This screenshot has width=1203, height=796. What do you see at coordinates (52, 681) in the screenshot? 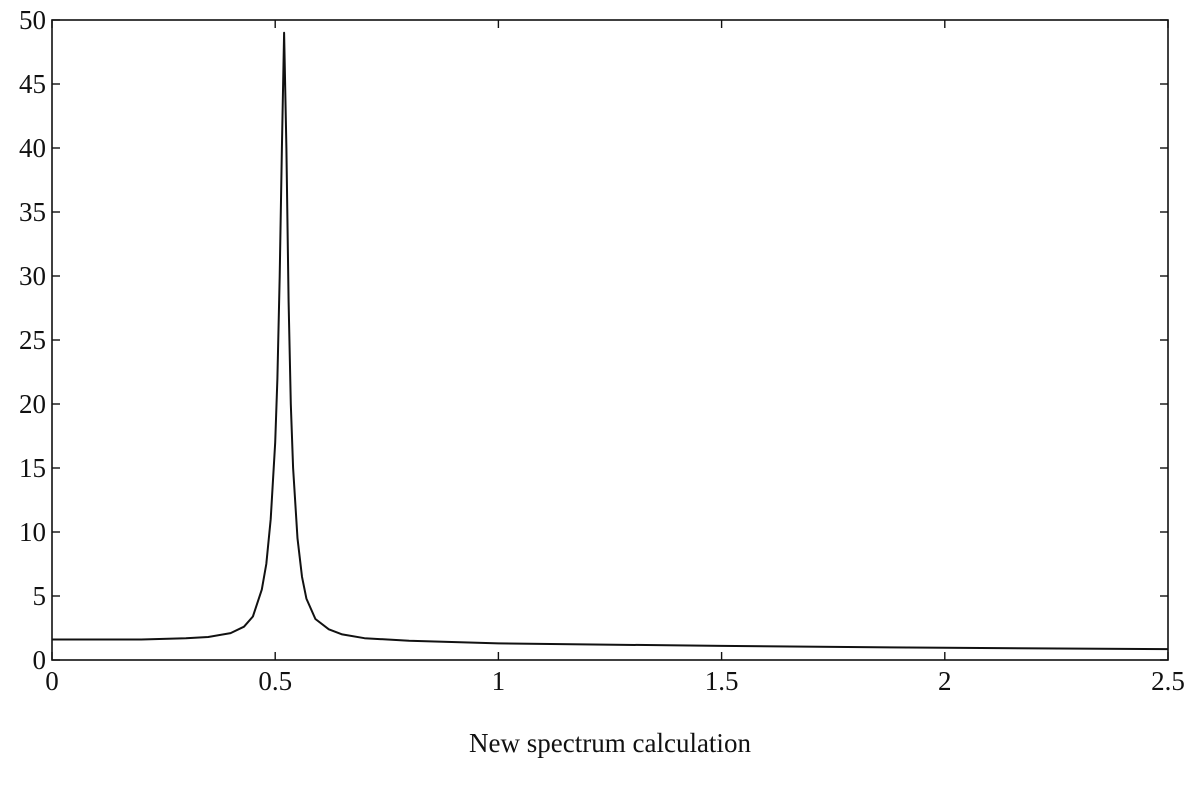
I see `x-tick-label: 0` at bounding box center [52, 681].